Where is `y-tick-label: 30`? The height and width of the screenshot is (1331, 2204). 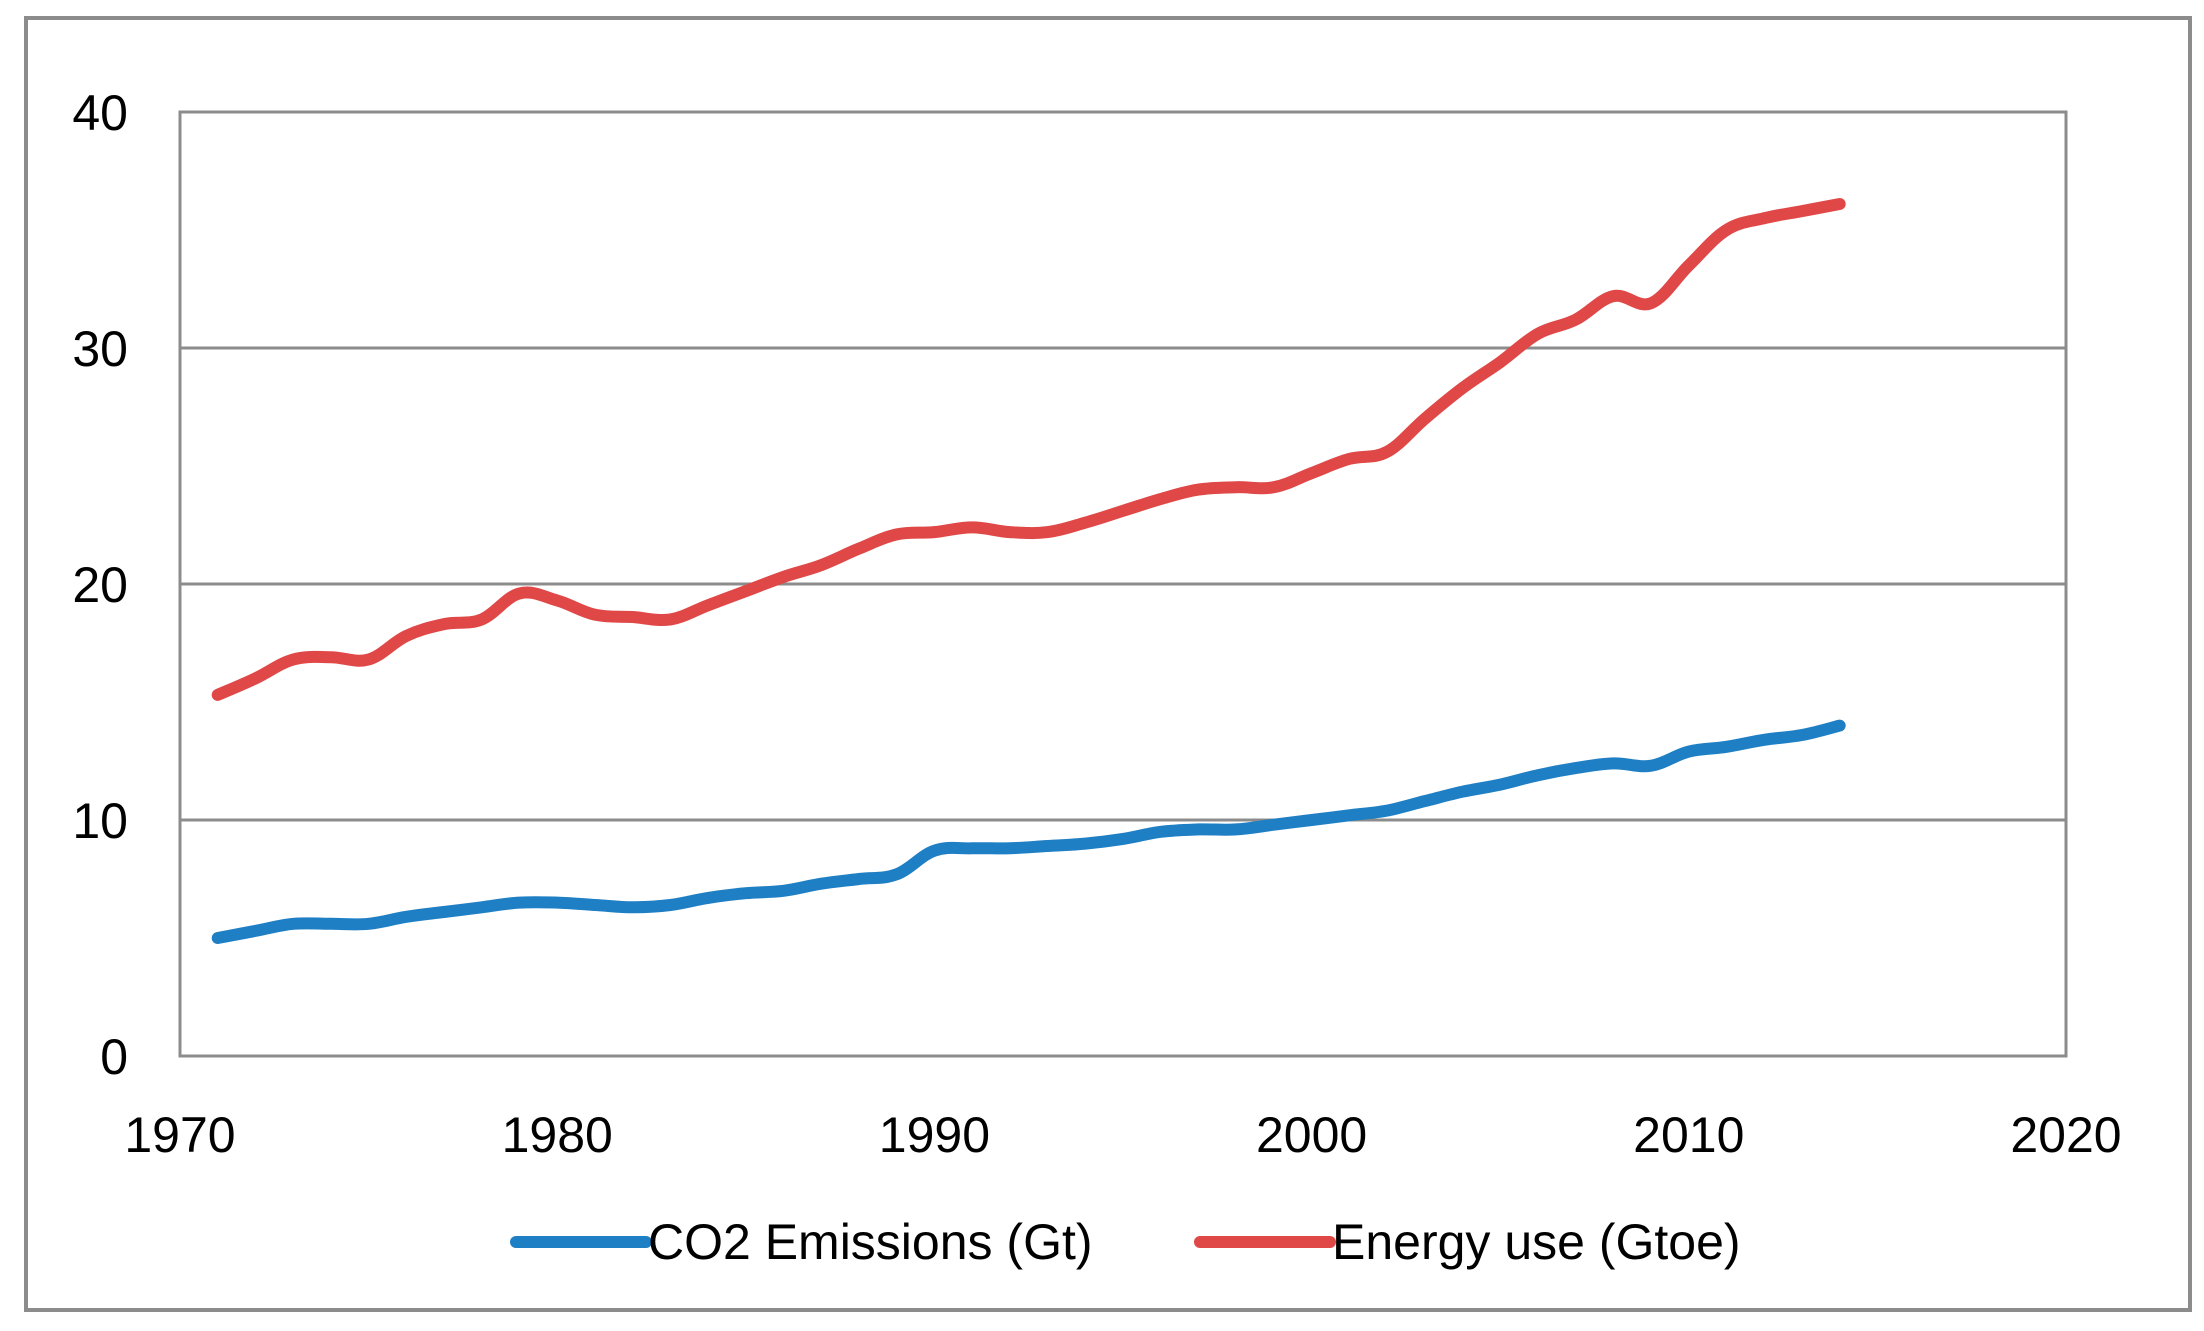
y-tick-label: 30 is located at coordinates (100, 349).